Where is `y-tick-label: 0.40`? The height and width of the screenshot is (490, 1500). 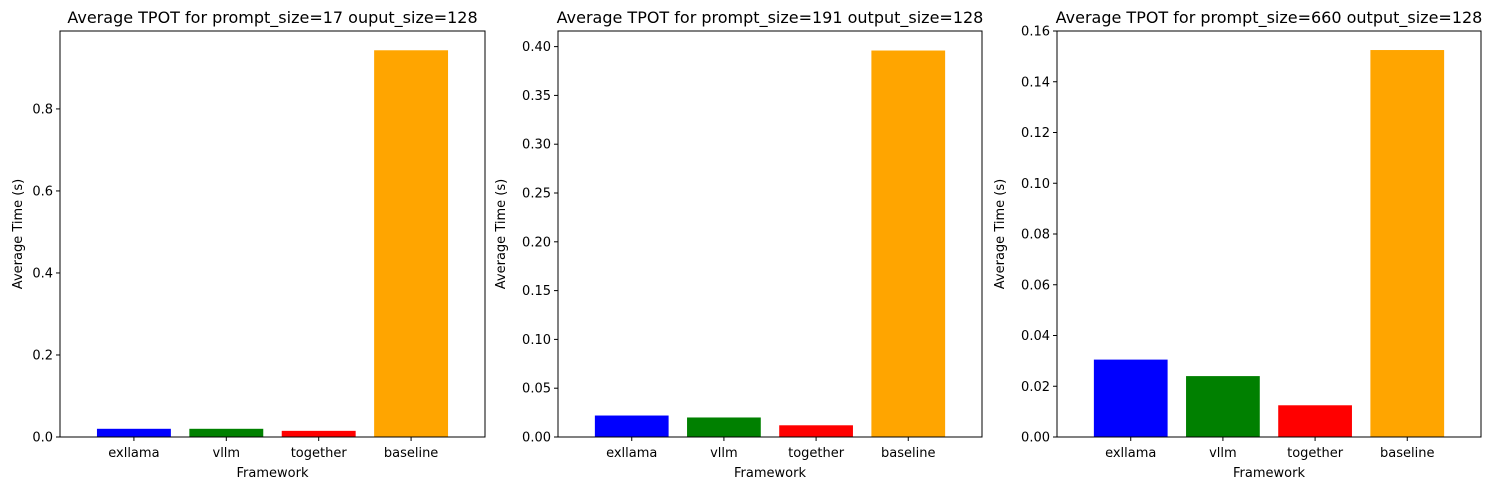 y-tick-label: 0.40 is located at coordinates (536, 47).